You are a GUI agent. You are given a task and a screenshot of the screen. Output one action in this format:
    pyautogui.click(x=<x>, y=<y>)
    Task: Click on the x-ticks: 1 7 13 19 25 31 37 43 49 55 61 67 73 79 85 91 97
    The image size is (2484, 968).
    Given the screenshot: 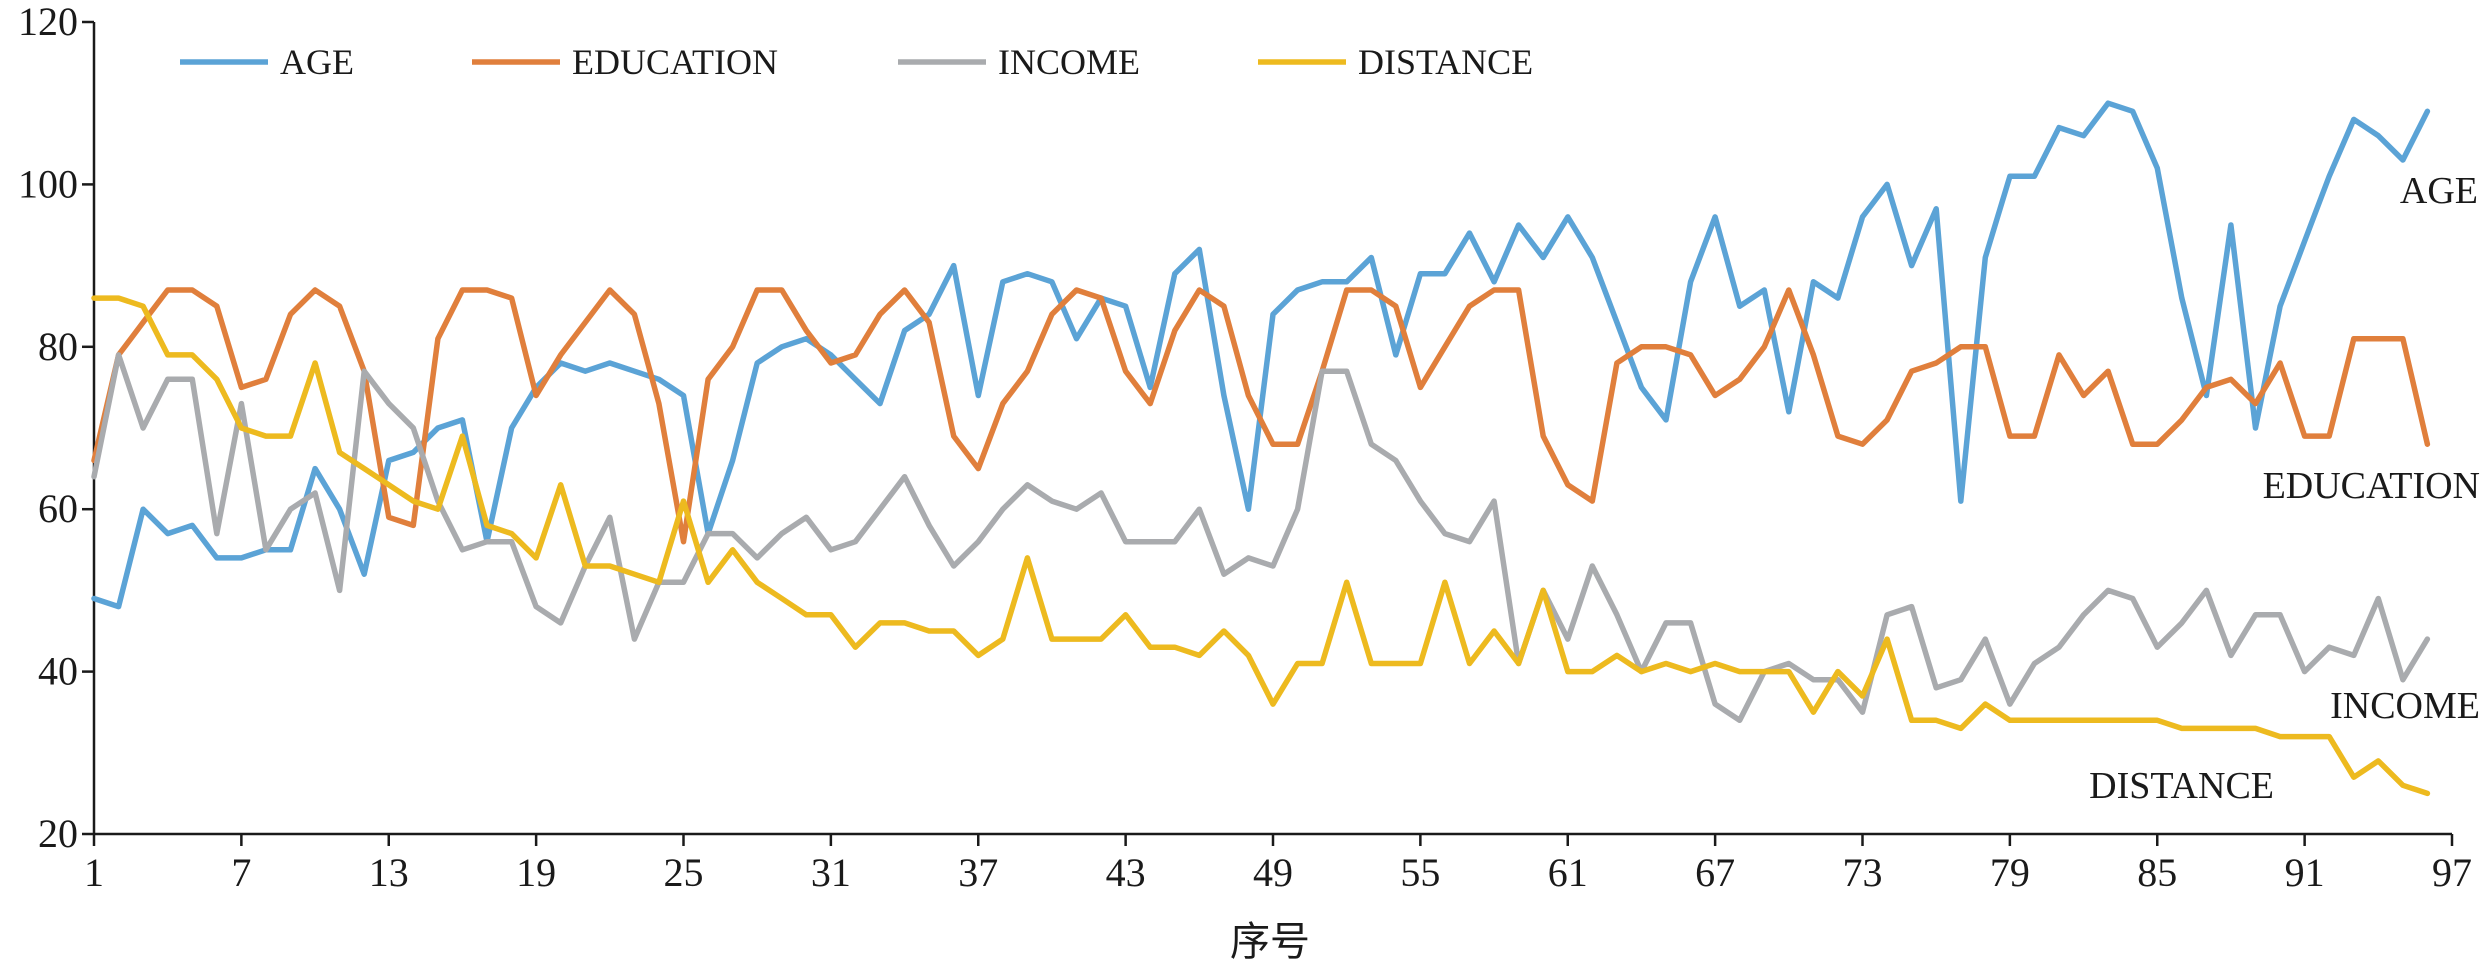 What is the action you would take?
    pyautogui.click(x=1278, y=864)
    